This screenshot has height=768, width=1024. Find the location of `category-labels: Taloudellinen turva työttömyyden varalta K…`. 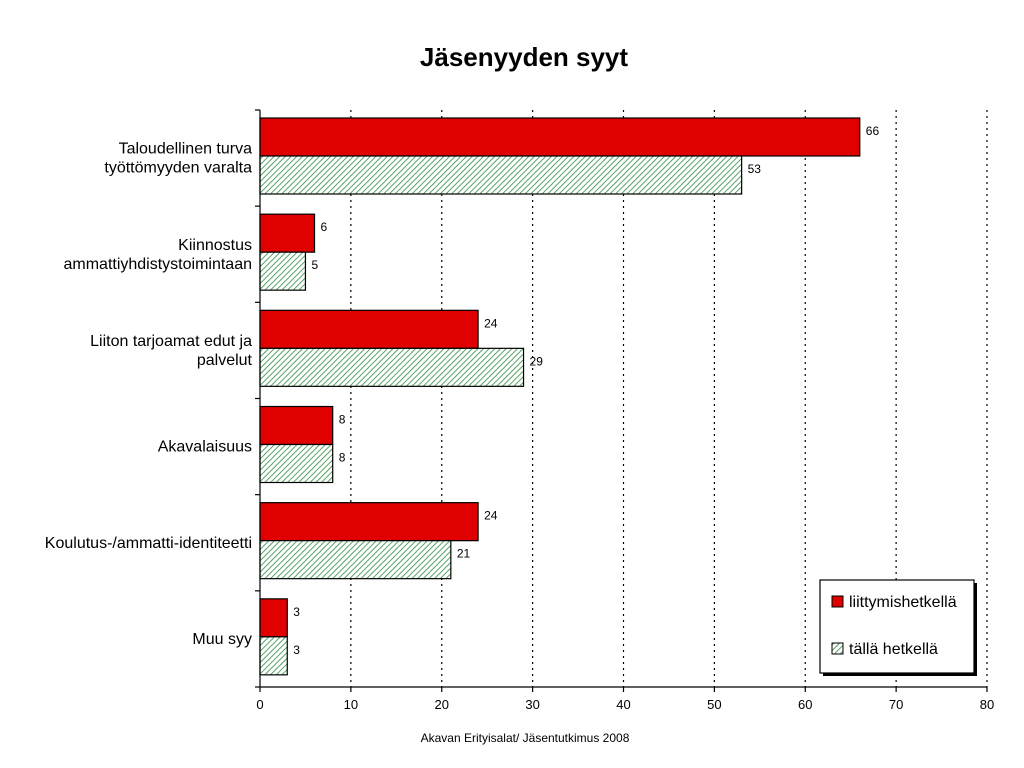

category-labels: Taloudellinen turva työttömyyden varalta K… is located at coordinates (149, 394).